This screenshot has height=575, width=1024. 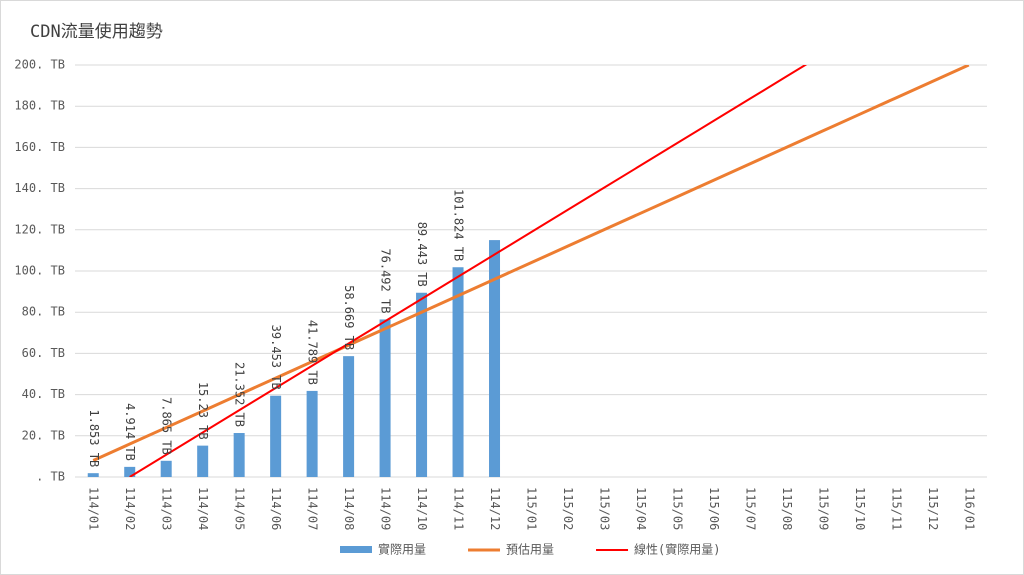 What do you see at coordinates (714, 508) in the screenshot?
I see `x-tick-label: 115/06` at bounding box center [714, 508].